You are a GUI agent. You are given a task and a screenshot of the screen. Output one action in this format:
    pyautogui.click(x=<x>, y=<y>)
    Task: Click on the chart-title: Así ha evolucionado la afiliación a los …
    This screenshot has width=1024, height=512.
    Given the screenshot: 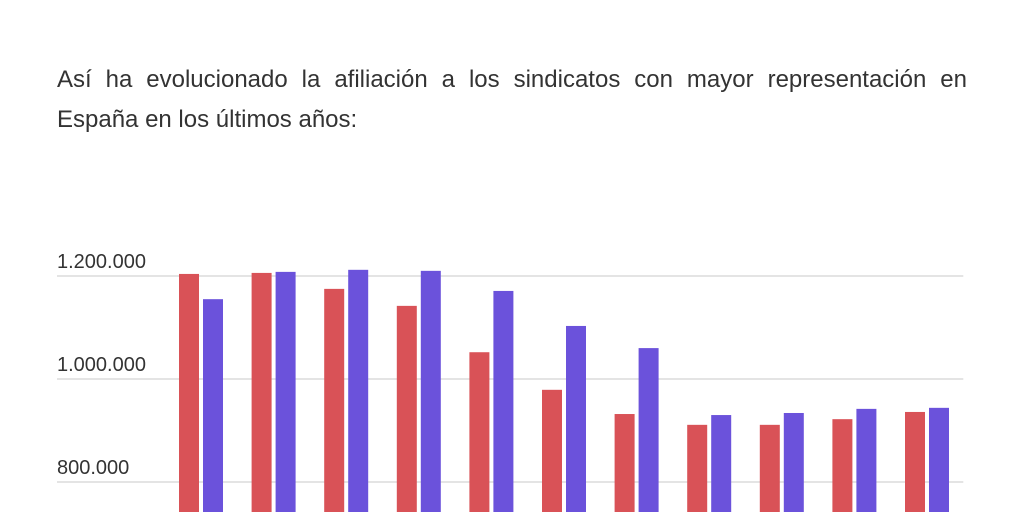 What is the action you would take?
    pyautogui.click(x=512, y=99)
    